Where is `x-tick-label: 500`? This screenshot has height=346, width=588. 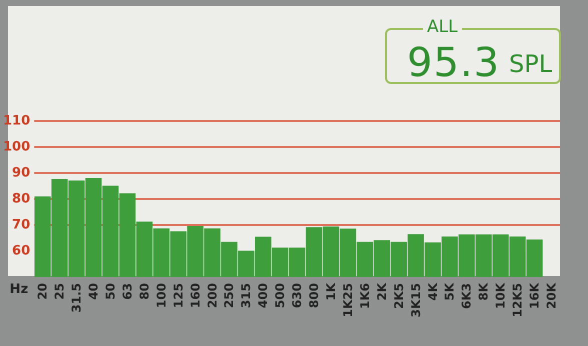 x-tick-label: 500 is located at coordinates (280, 295).